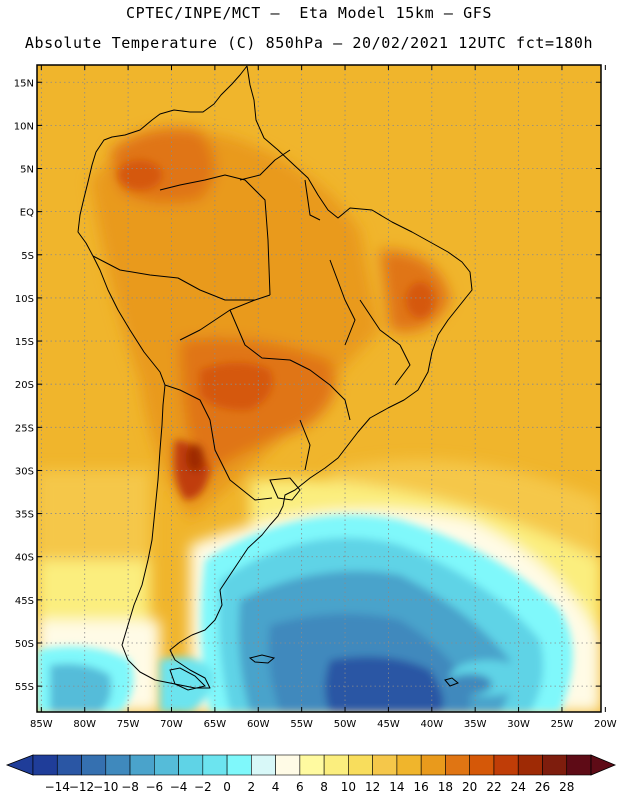 The width and height of the screenshot is (618, 800). Describe the element at coordinates (24, 126) in the screenshot. I see `lat-label: 10N` at that location.